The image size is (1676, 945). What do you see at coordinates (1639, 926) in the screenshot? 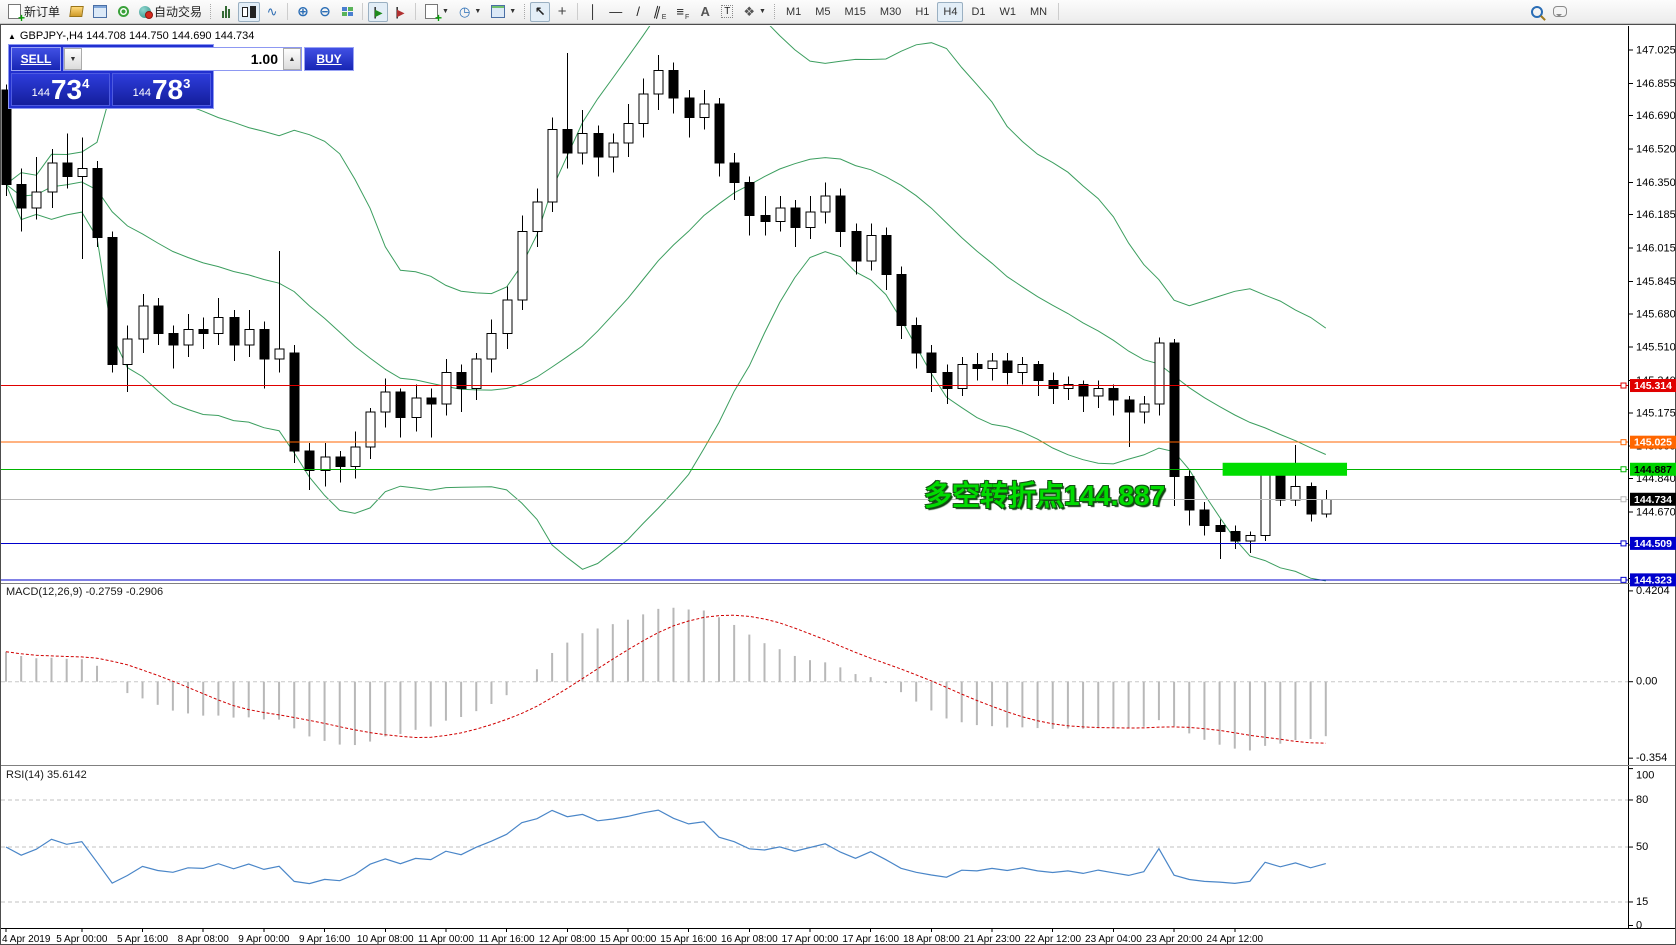
I see `svg-text: 0` at bounding box center [1639, 926].